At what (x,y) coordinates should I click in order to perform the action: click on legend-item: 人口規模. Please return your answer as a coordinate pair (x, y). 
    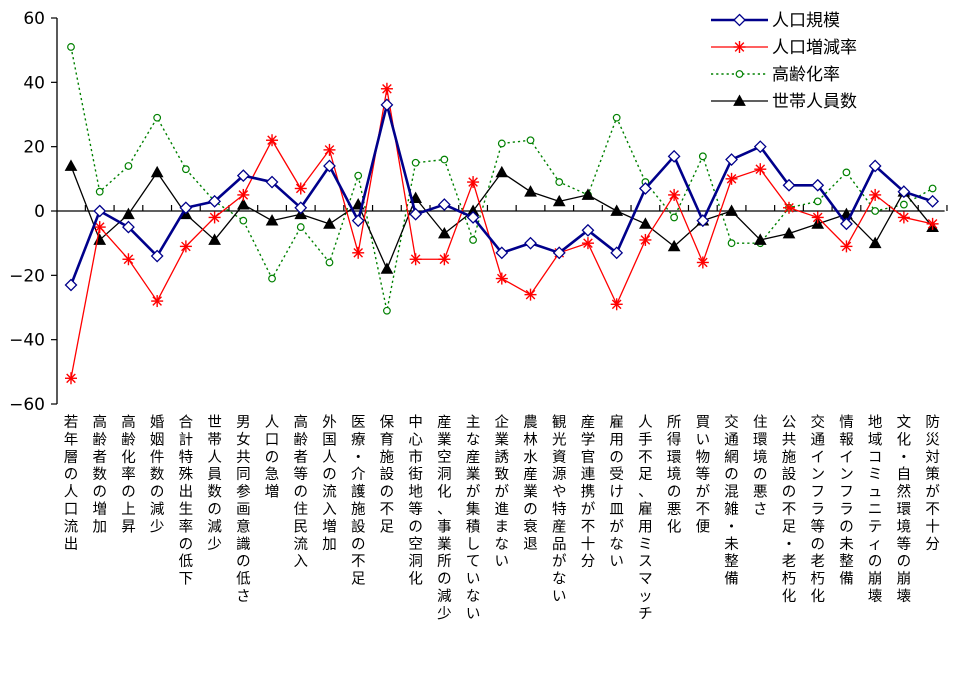
    Looking at the image, I should click on (775, 21).